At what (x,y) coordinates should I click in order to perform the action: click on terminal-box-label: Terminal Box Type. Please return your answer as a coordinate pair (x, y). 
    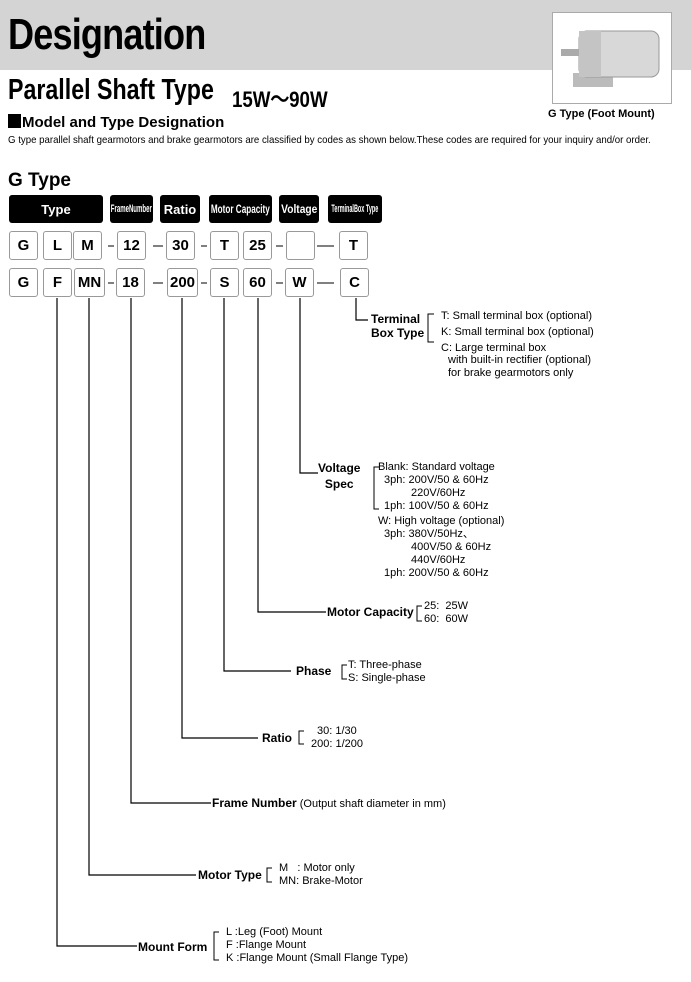
    Looking at the image, I should click on (398, 326).